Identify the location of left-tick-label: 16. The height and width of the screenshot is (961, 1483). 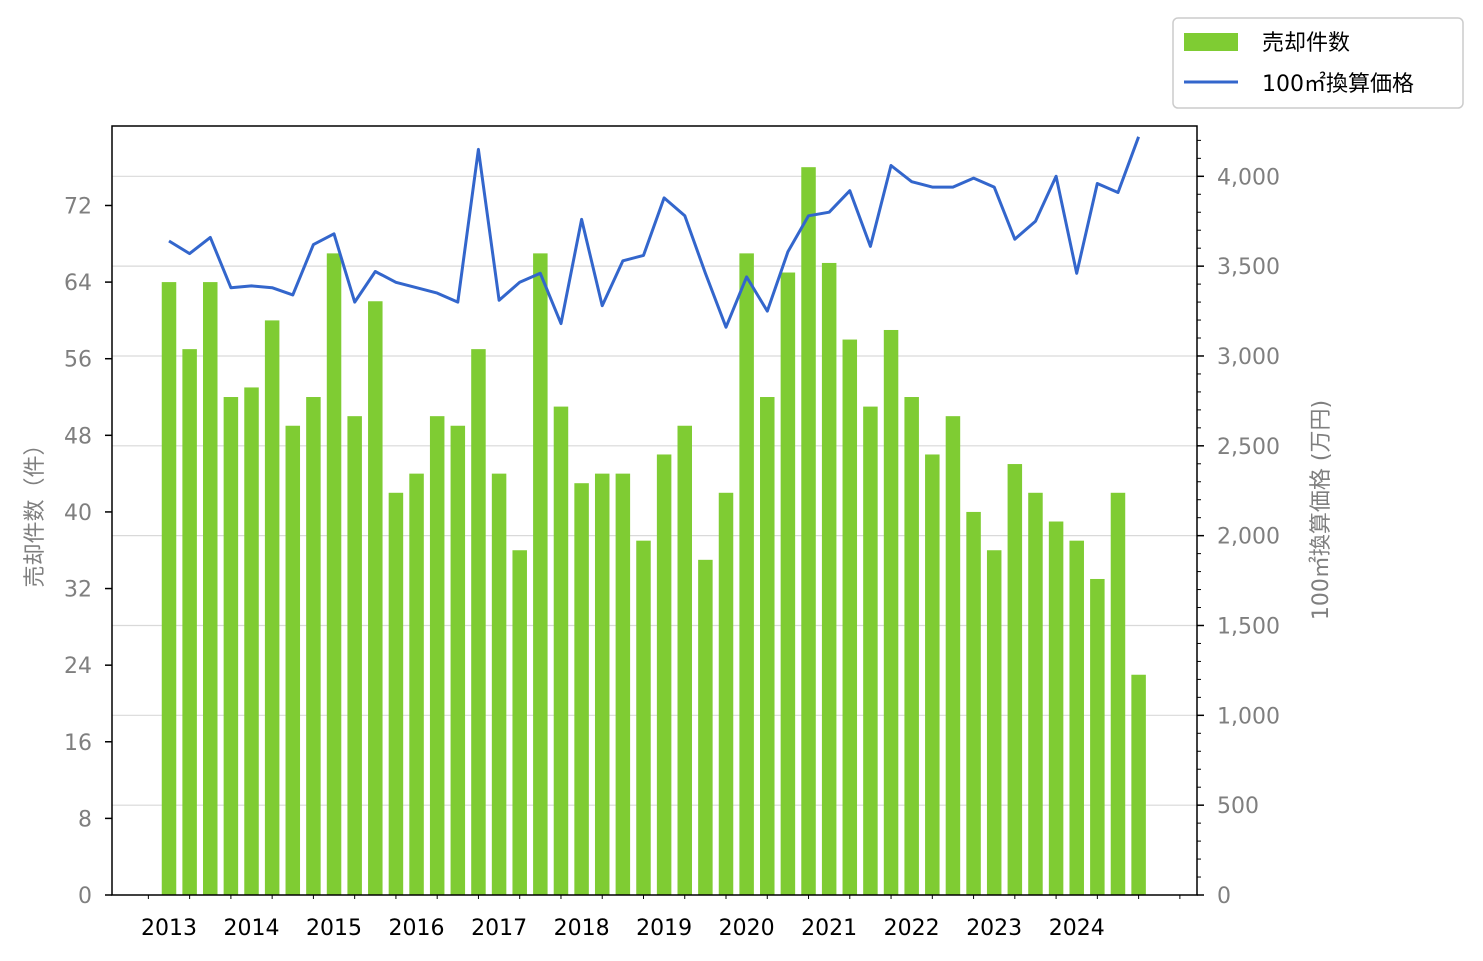
(78, 743).